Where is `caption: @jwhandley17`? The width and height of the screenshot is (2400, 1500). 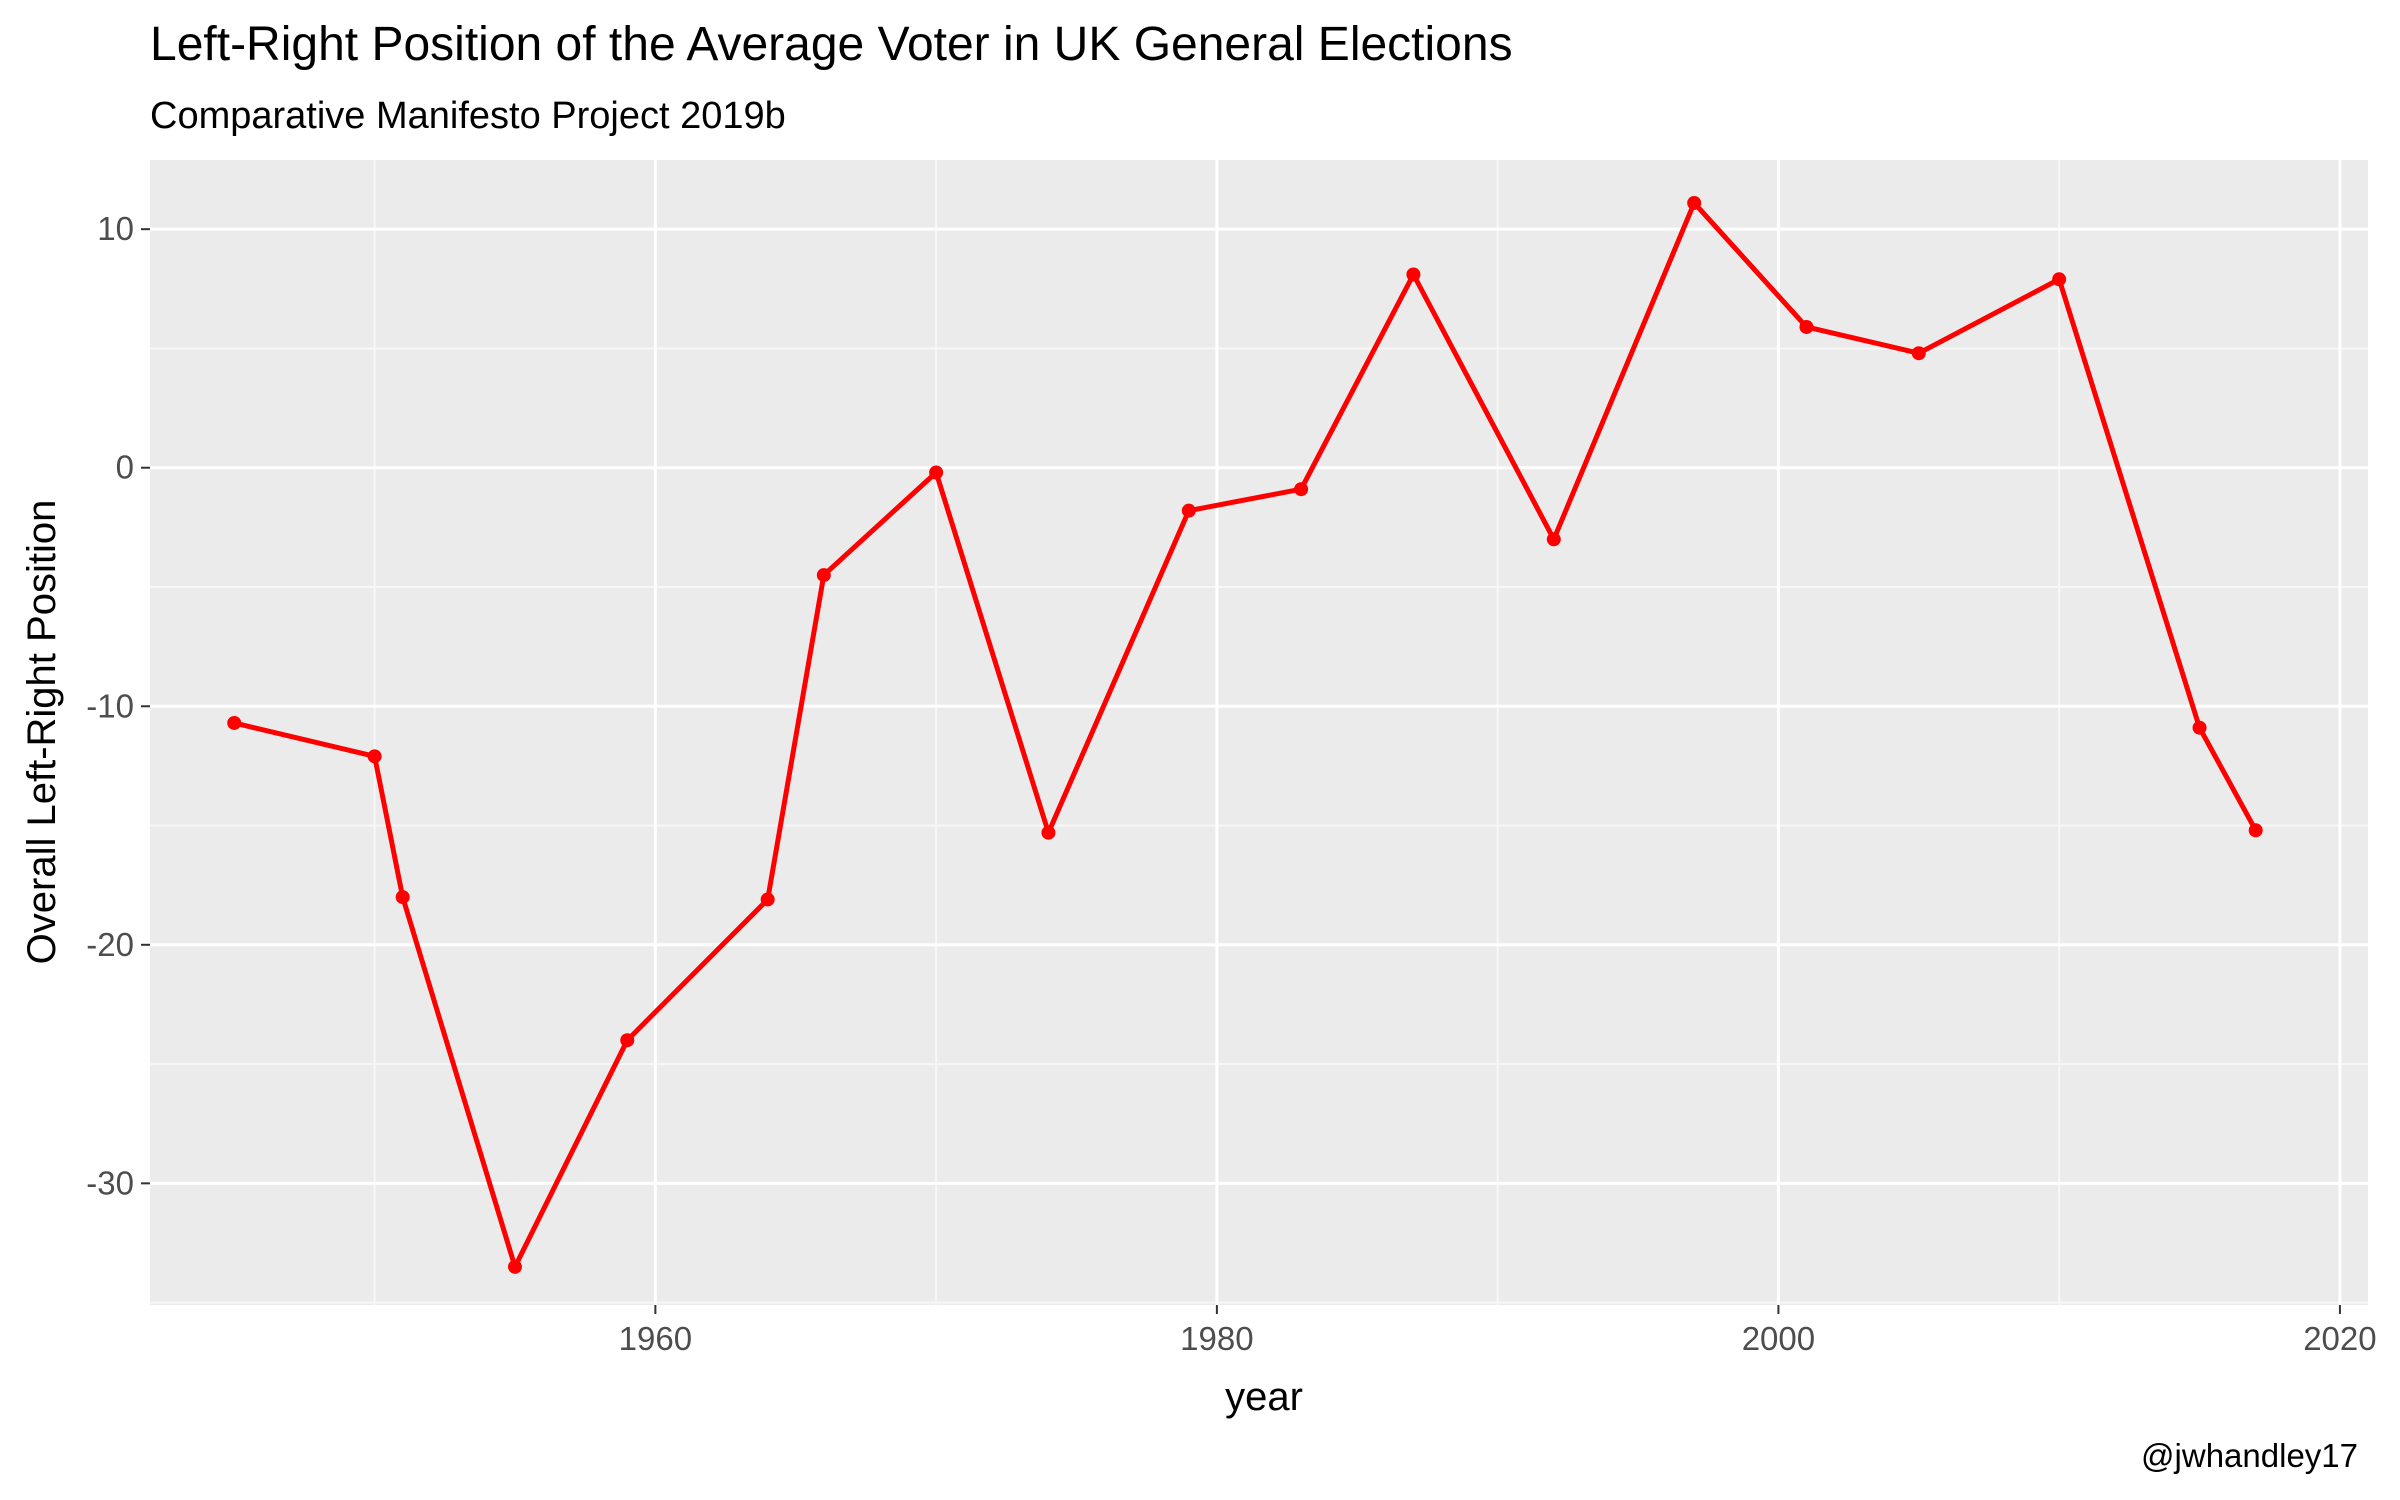
caption: @jwhandley17 is located at coordinates (2249, 1455).